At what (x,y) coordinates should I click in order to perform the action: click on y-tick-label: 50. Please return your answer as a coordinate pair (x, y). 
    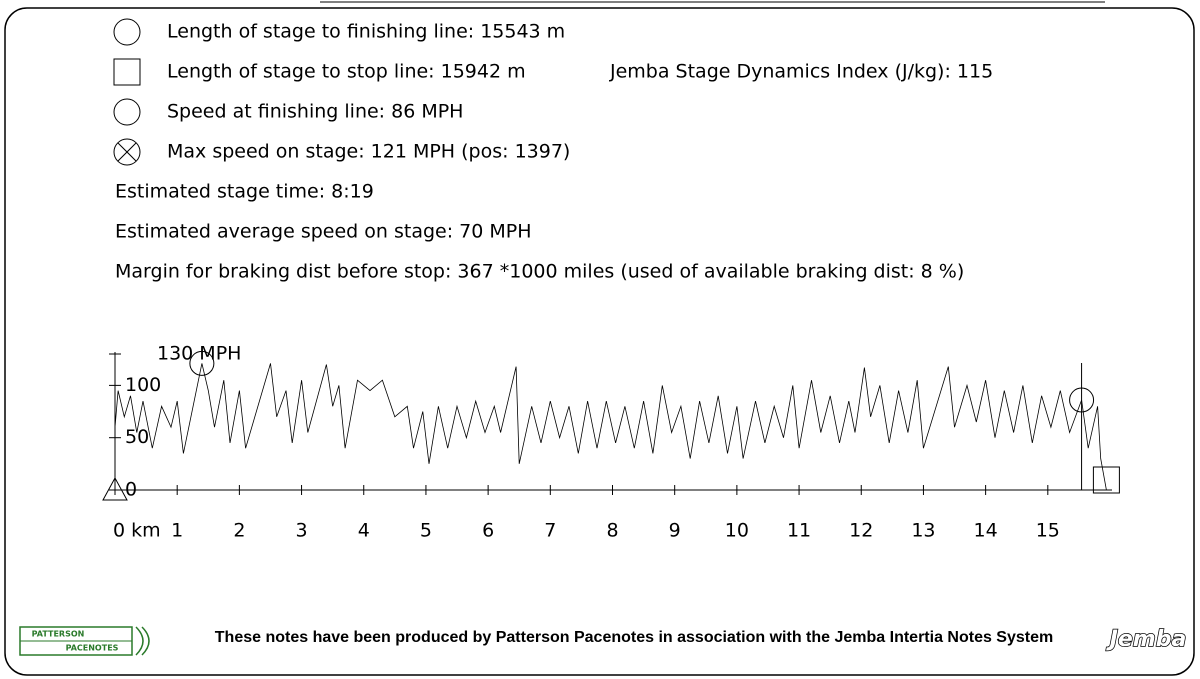
    Looking at the image, I should click on (137, 437).